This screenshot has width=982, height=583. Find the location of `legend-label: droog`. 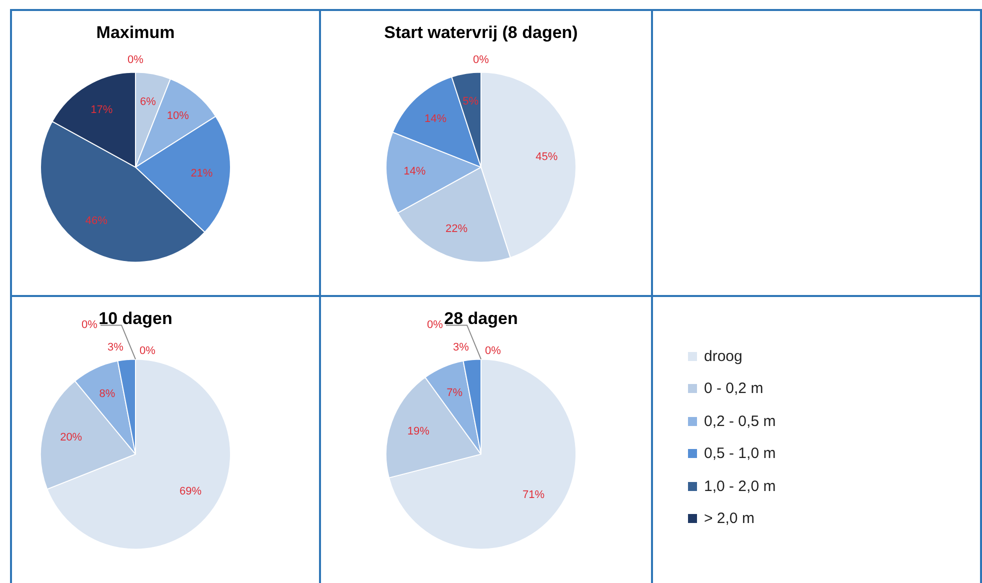

legend-label: droog is located at coordinates (723, 356).